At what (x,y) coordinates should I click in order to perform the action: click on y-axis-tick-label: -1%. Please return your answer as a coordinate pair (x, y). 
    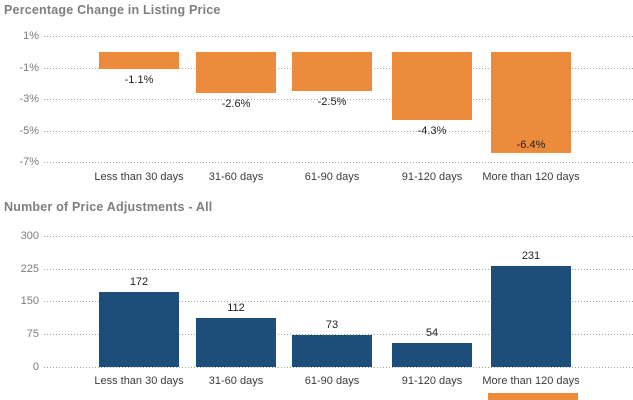
    Looking at the image, I should click on (29, 67).